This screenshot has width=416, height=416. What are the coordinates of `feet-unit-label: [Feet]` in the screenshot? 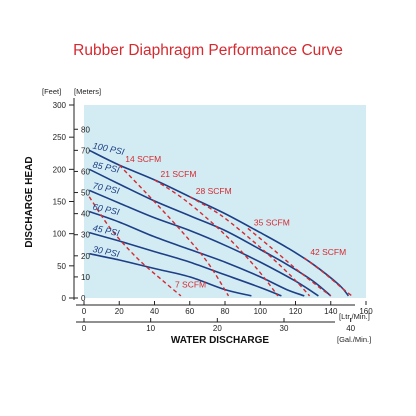 It's located at (51, 91).